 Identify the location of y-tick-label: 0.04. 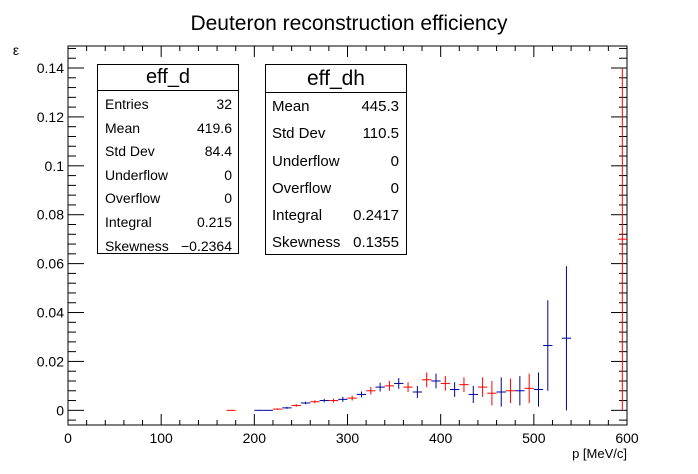
(50, 313).